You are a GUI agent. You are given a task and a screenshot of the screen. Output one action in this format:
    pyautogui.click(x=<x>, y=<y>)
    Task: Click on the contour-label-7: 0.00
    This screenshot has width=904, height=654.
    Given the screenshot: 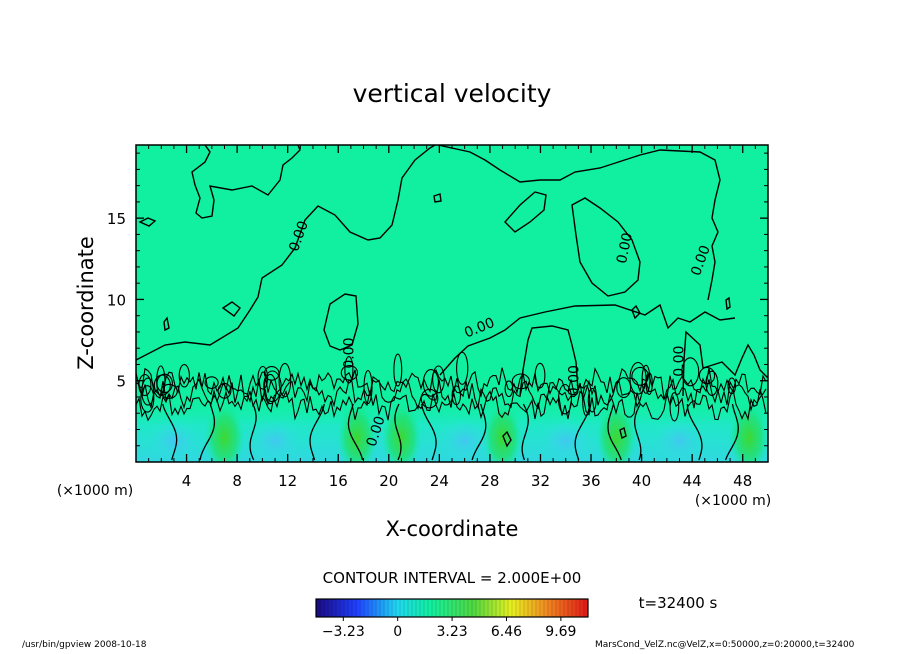 What is the action you would take?
    pyautogui.click(x=679, y=361)
    